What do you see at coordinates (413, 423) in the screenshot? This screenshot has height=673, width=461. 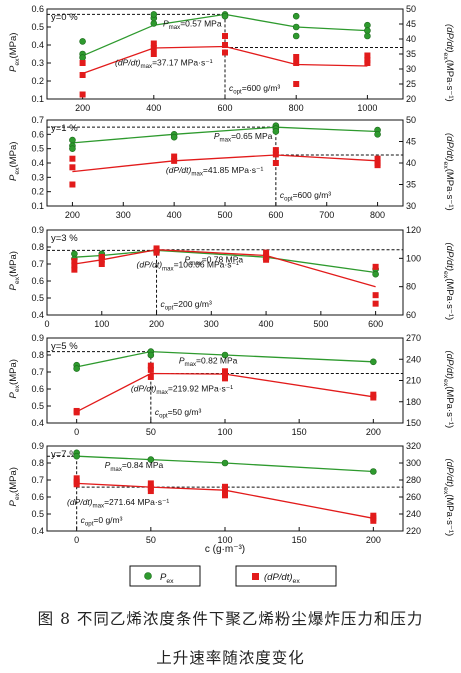 I see `y-right-tick-label: 150` at bounding box center [413, 423].